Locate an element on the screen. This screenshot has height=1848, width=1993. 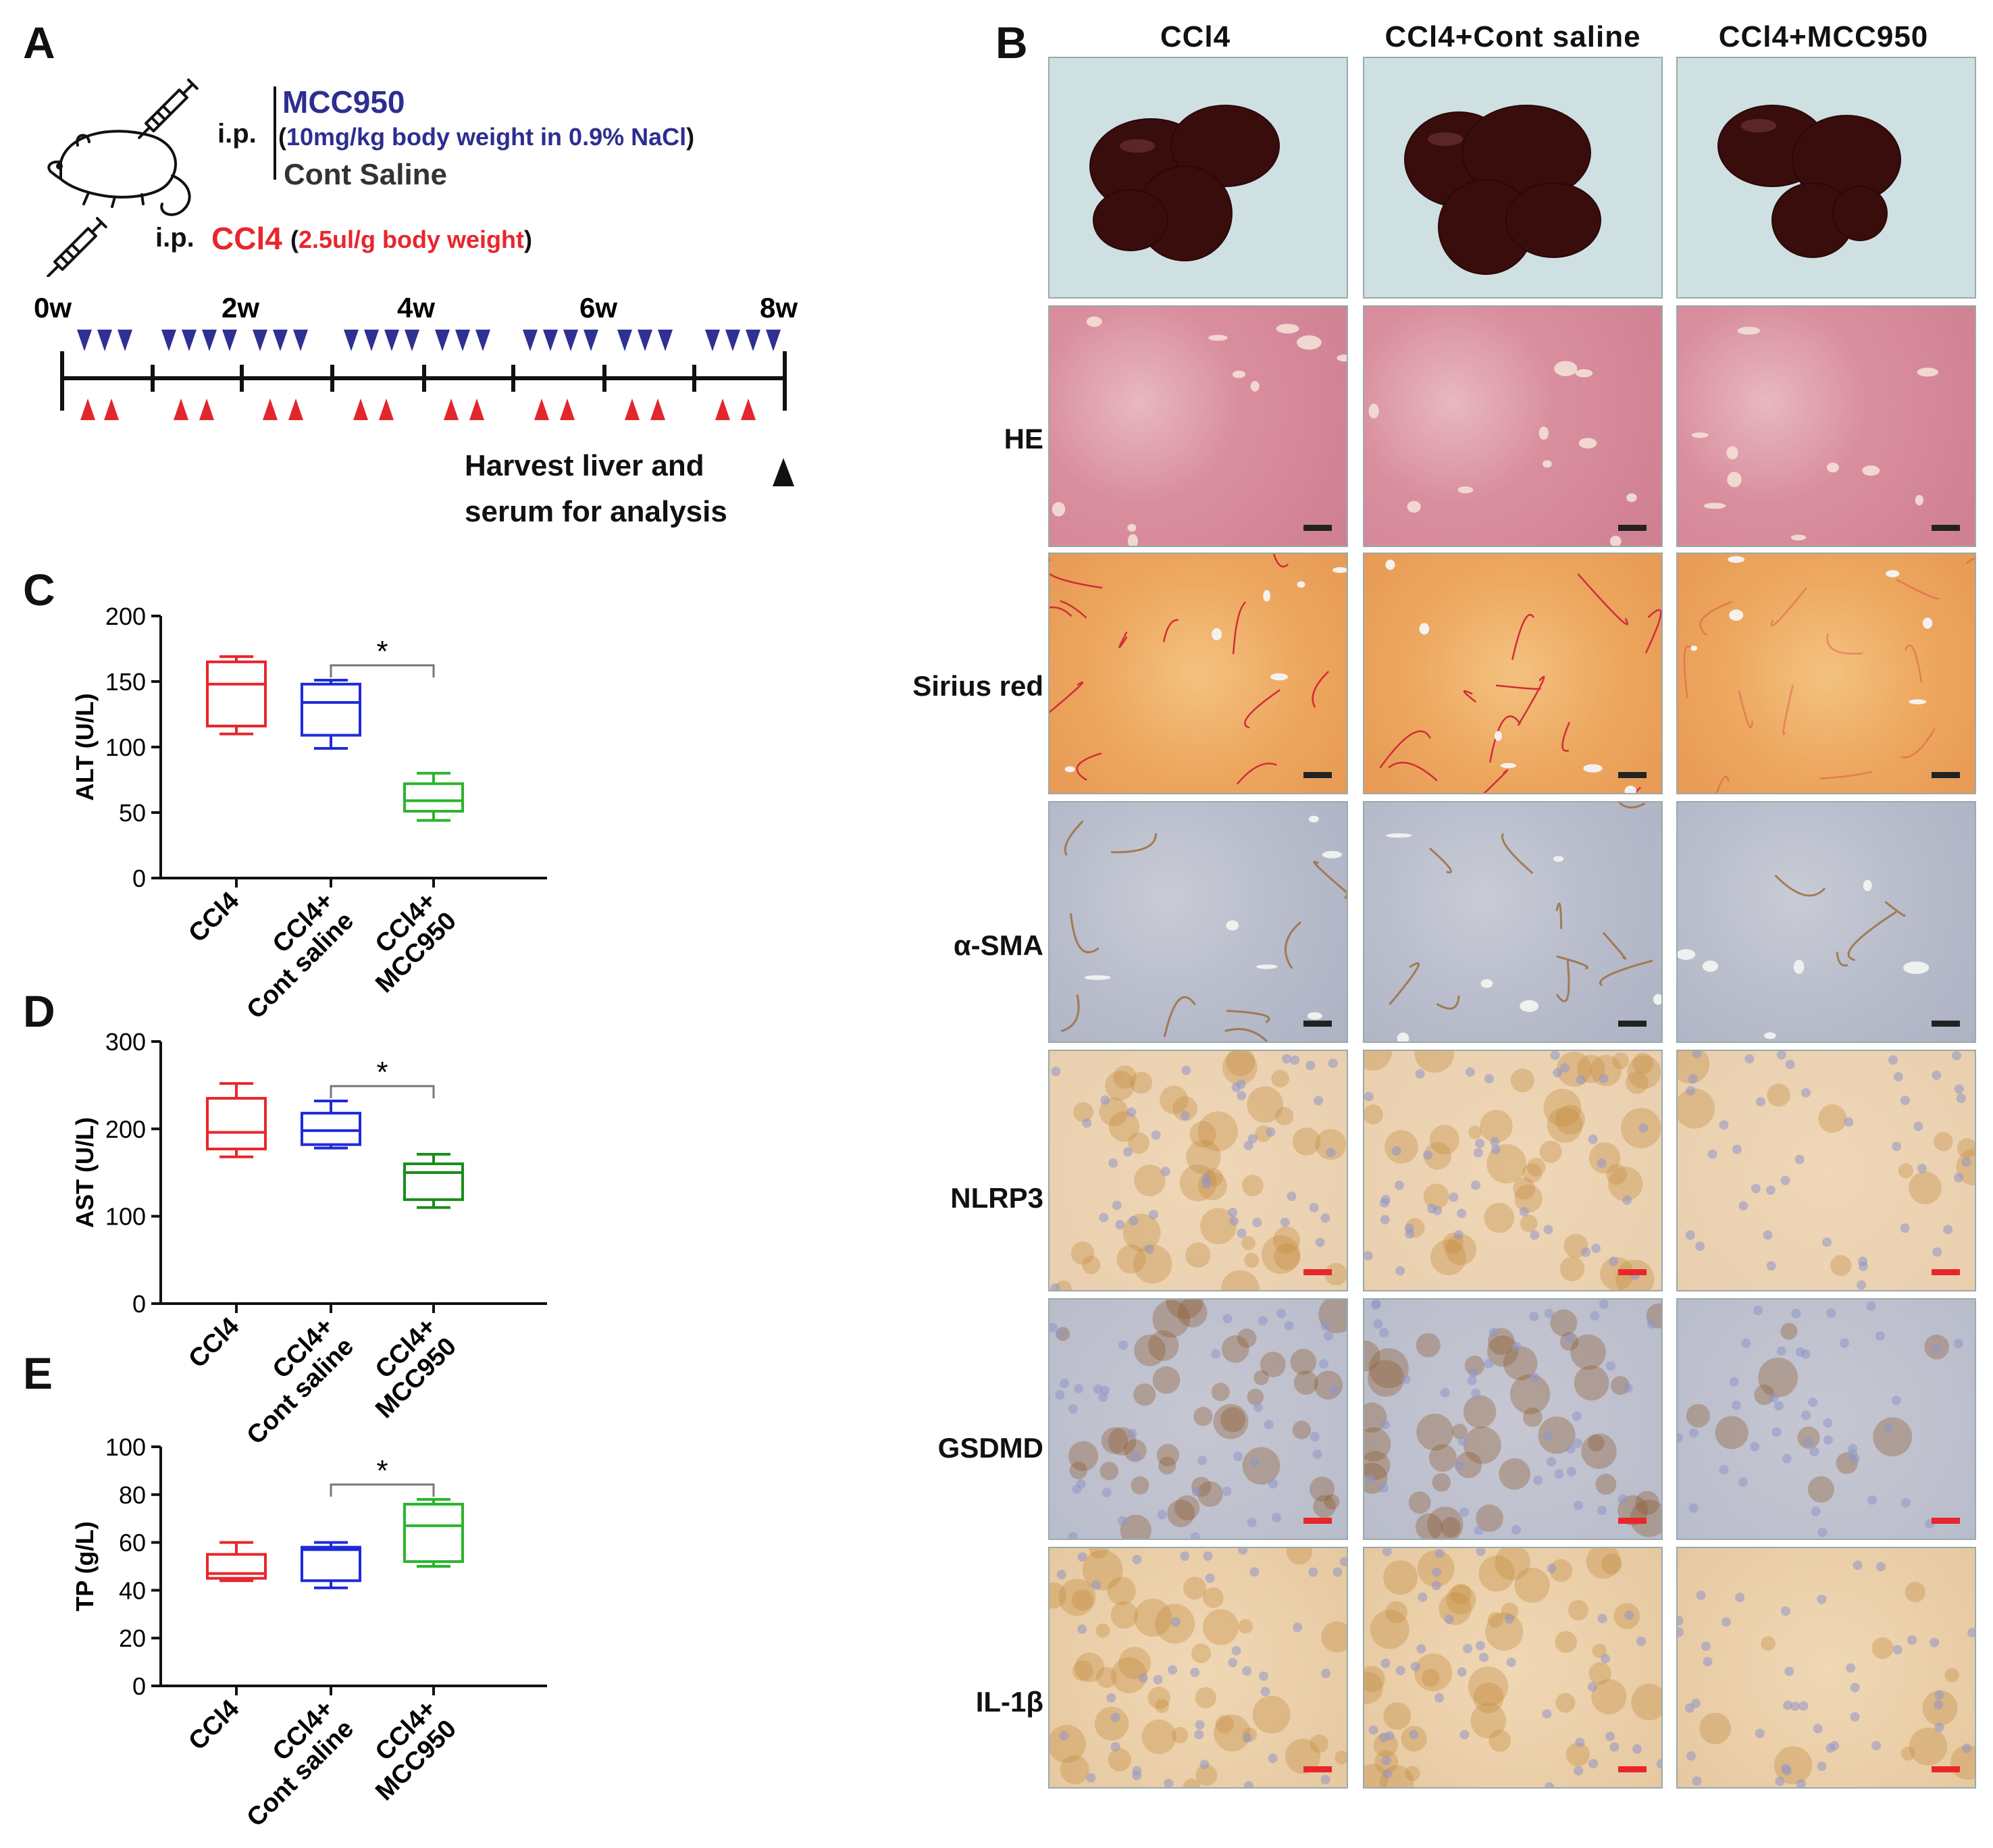
mcc950-injection-markers is located at coordinates (429, 340).